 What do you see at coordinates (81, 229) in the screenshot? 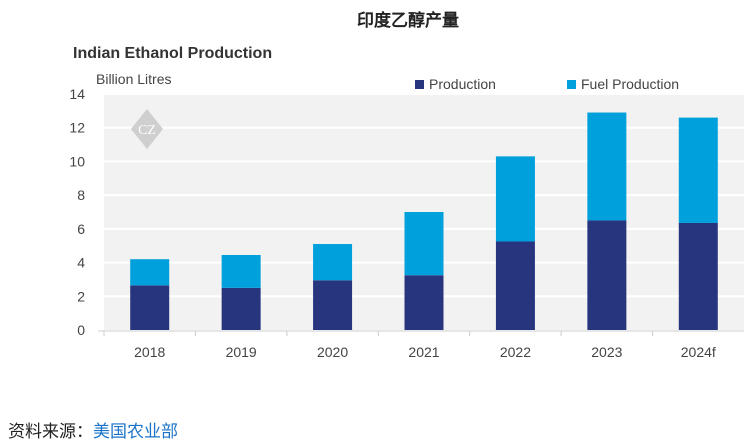
I see `y-tick-label: 6` at bounding box center [81, 229].